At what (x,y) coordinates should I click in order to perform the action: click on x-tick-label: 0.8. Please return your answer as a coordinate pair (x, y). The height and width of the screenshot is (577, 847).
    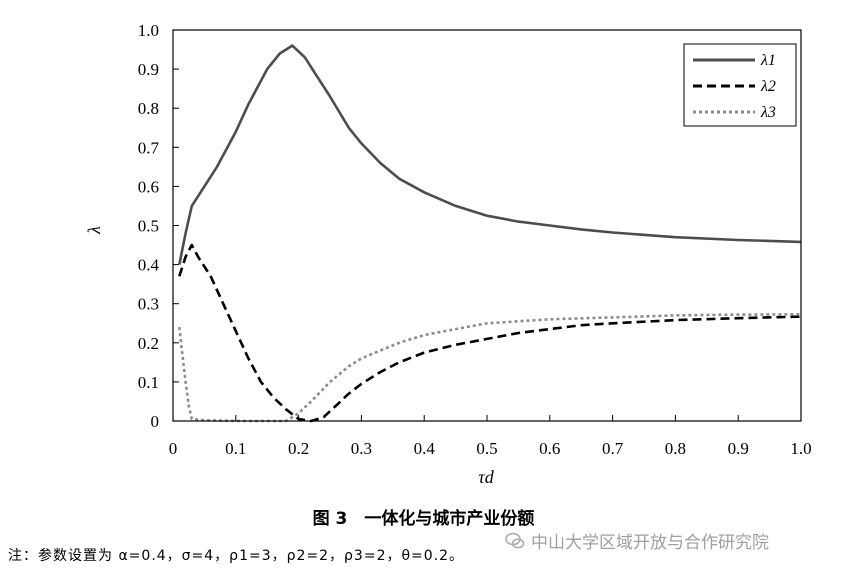
    Looking at the image, I should click on (675, 448).